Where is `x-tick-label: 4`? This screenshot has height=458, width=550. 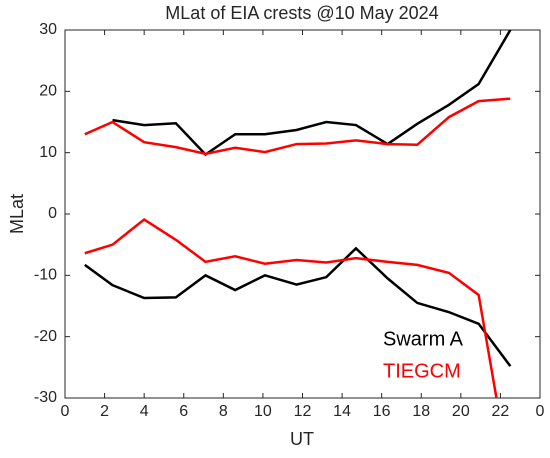
x-tick-label: 4 is located at coordinates (144, 411).